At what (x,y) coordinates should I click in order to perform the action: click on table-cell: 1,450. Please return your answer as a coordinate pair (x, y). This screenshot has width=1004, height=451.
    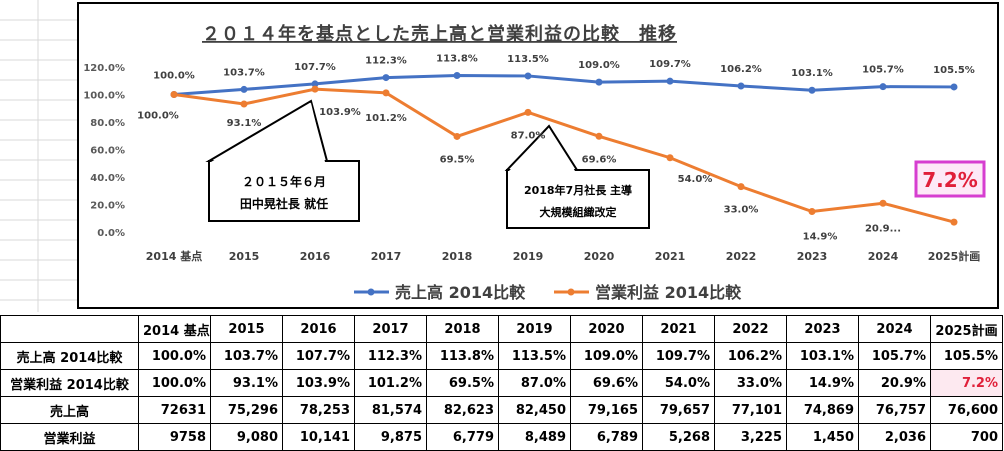
    Looking at the image, I should click on (822, 437).